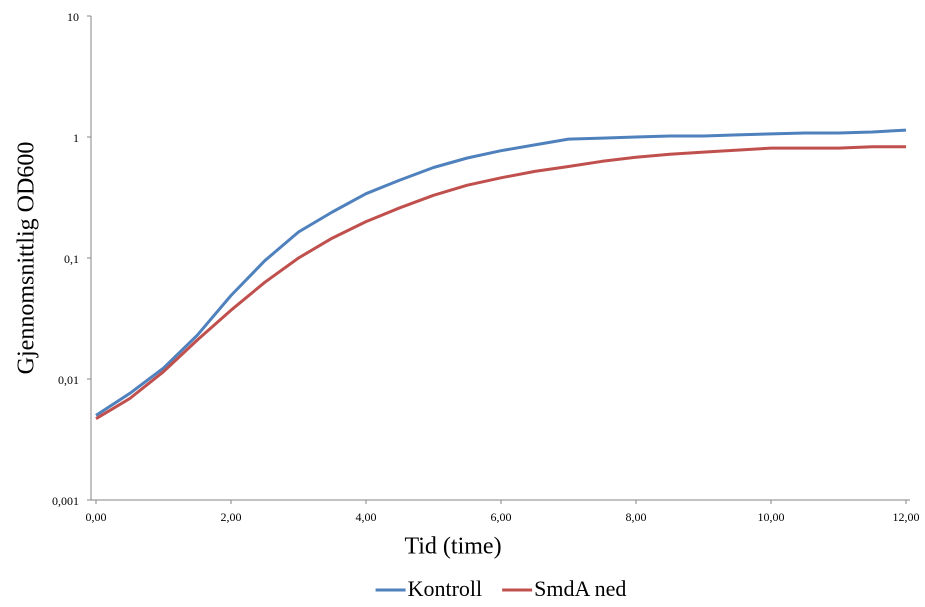 This screenshot has height=607, width=925. I want to click on y-axis-label: Gjennomsnittlig OD600, so click(27, 258).